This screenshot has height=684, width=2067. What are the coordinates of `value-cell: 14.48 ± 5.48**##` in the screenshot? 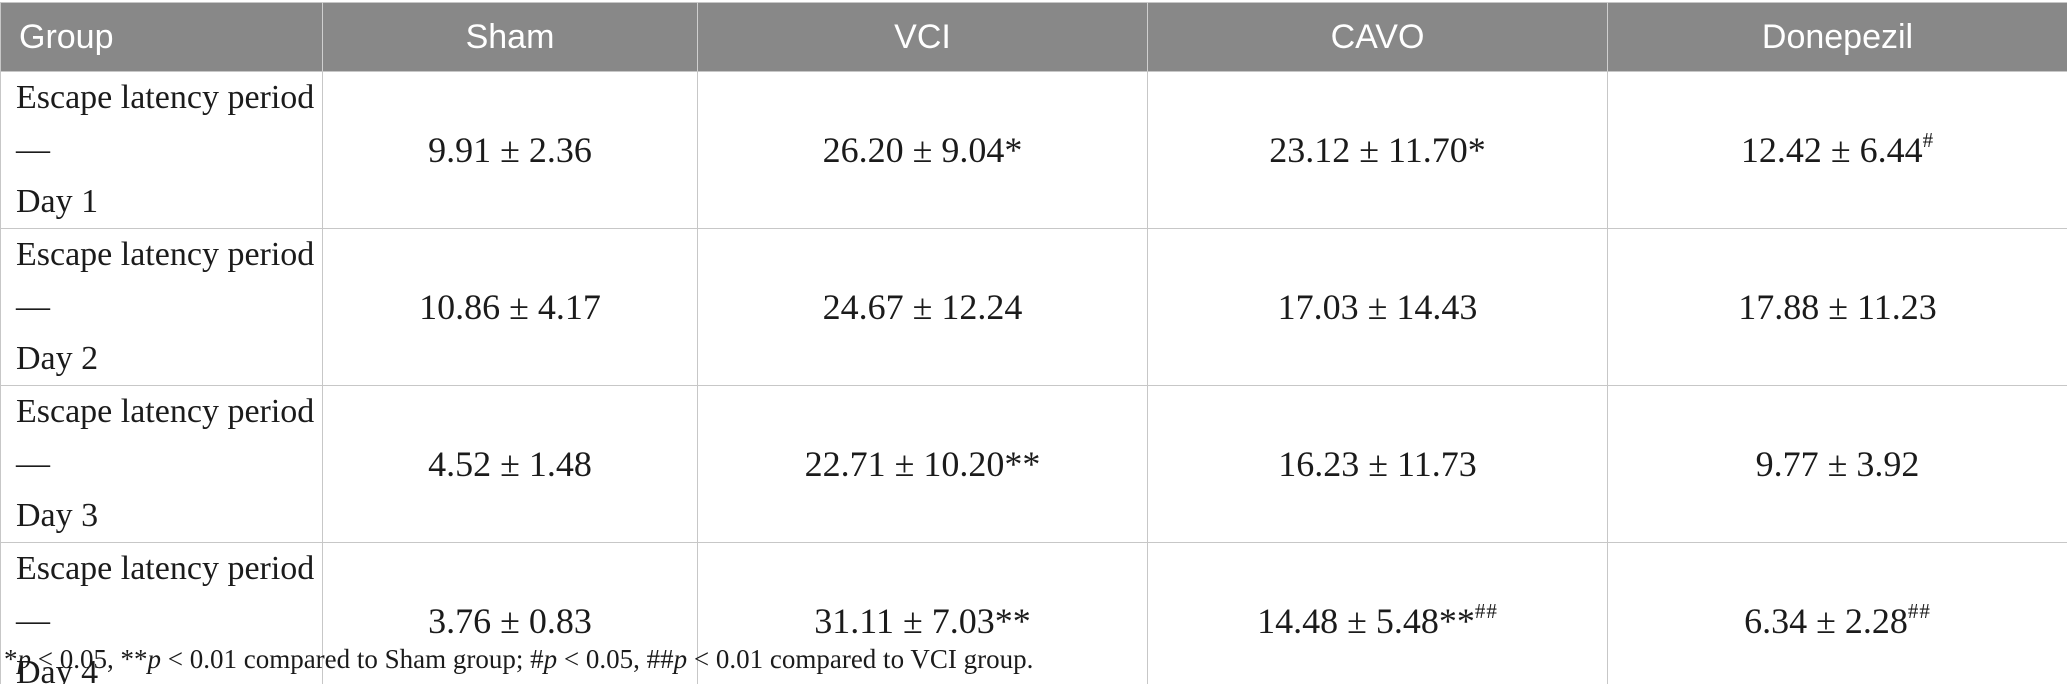 It's located at (1377, 613).